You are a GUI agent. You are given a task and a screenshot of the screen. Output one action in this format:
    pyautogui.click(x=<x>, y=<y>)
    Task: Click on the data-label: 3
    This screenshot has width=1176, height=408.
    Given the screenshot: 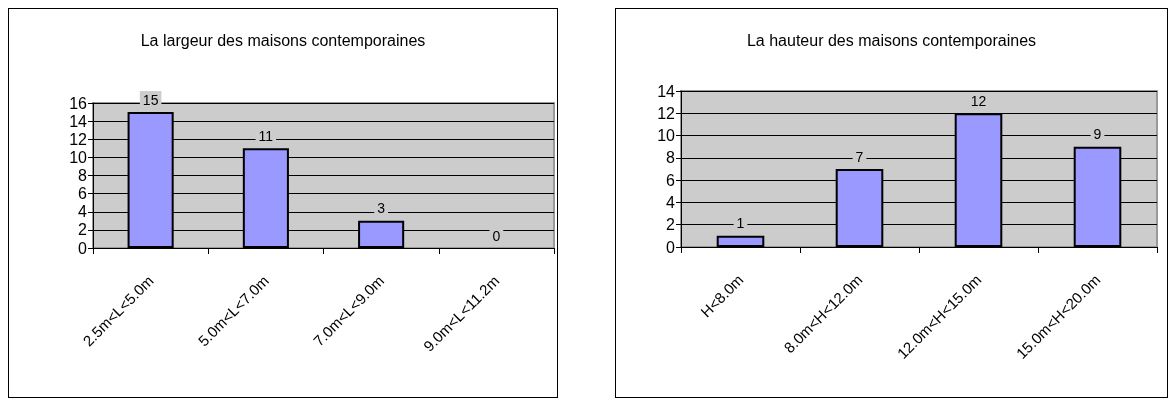 What is the action you would take?
    pyautogui.click(x=381, y=208)
    